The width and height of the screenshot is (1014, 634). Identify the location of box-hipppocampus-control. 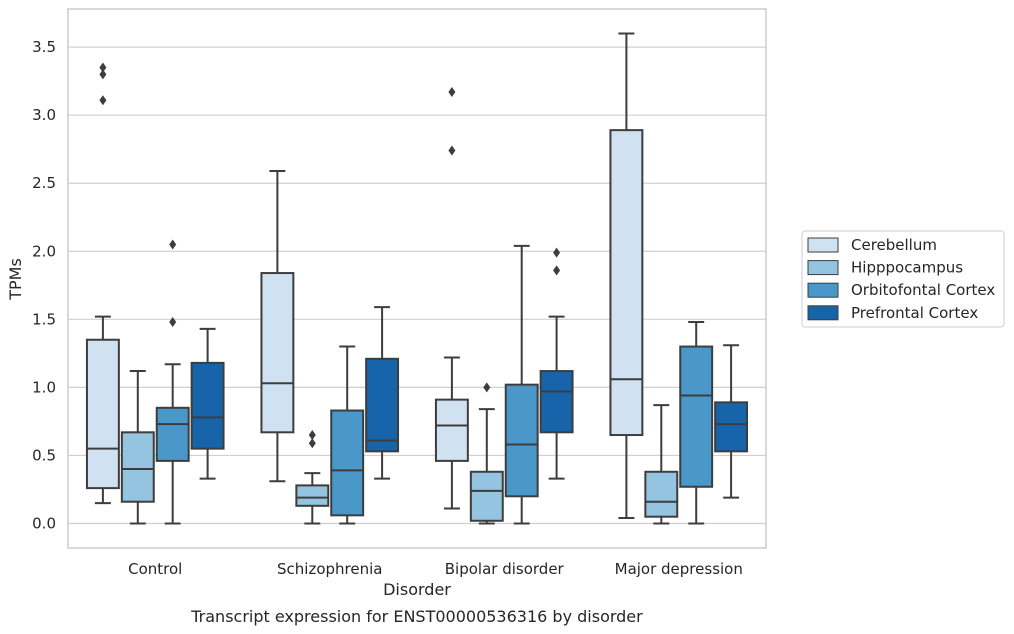
(137, 447).